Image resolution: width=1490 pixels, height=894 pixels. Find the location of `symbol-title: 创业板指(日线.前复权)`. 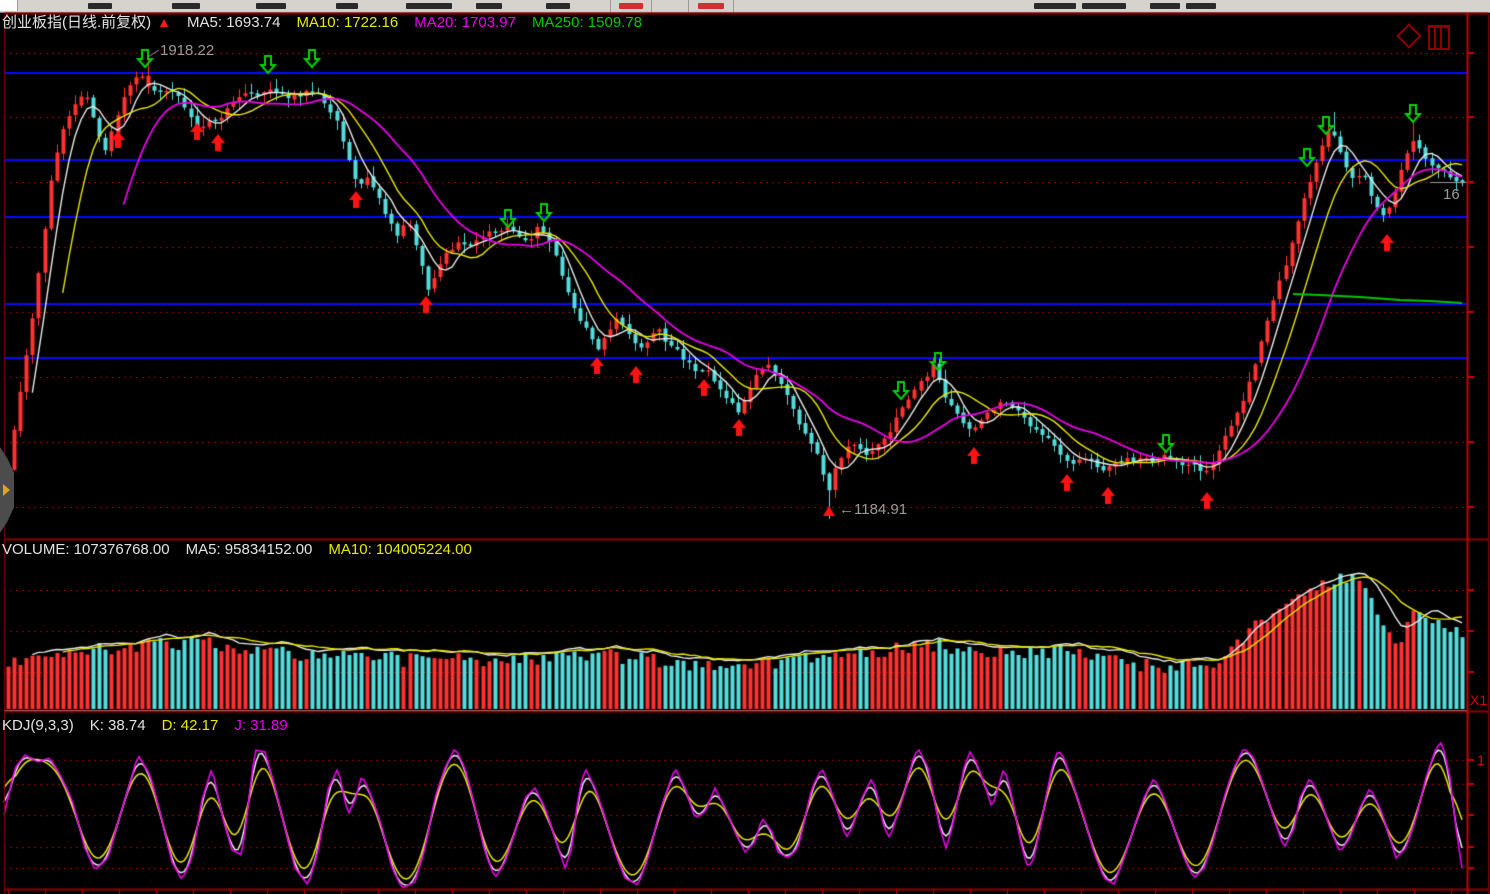

symbol-title: 创业板指(日线.前复权) is located at coordinates (77, 22).